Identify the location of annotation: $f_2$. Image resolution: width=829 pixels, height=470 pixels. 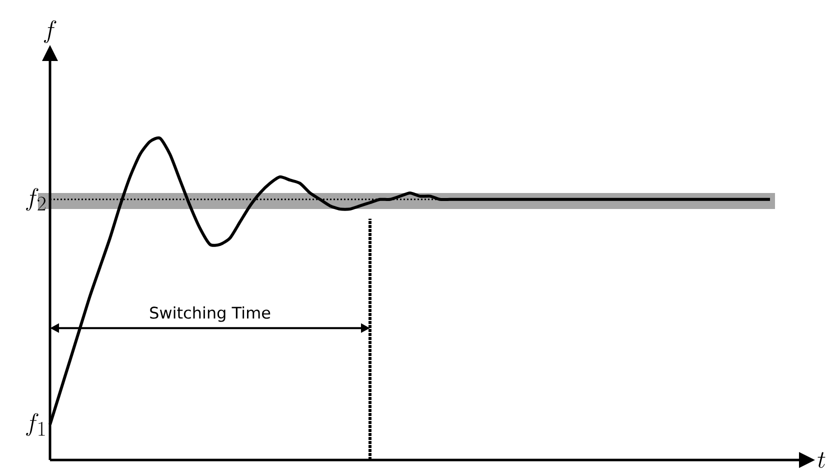
(36, 199).